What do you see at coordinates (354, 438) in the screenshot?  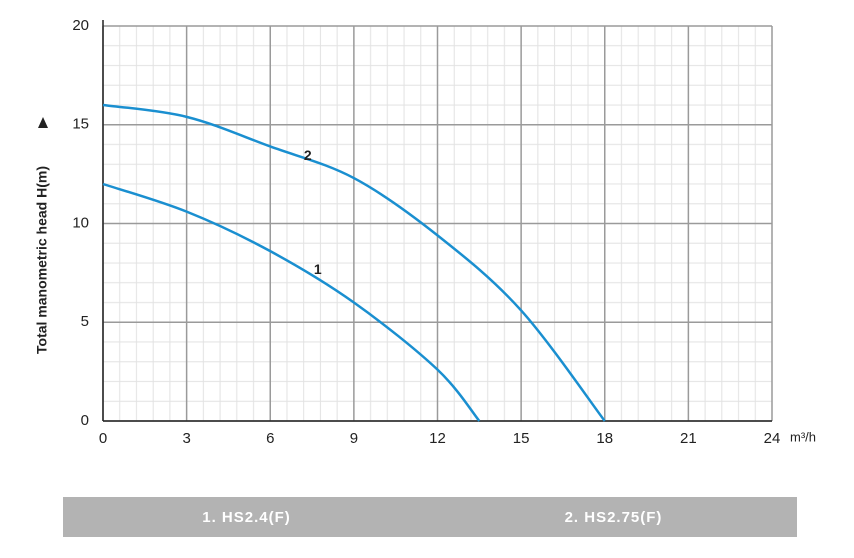 I see `x-tick-label: 9` at bounding box center [354, 438].